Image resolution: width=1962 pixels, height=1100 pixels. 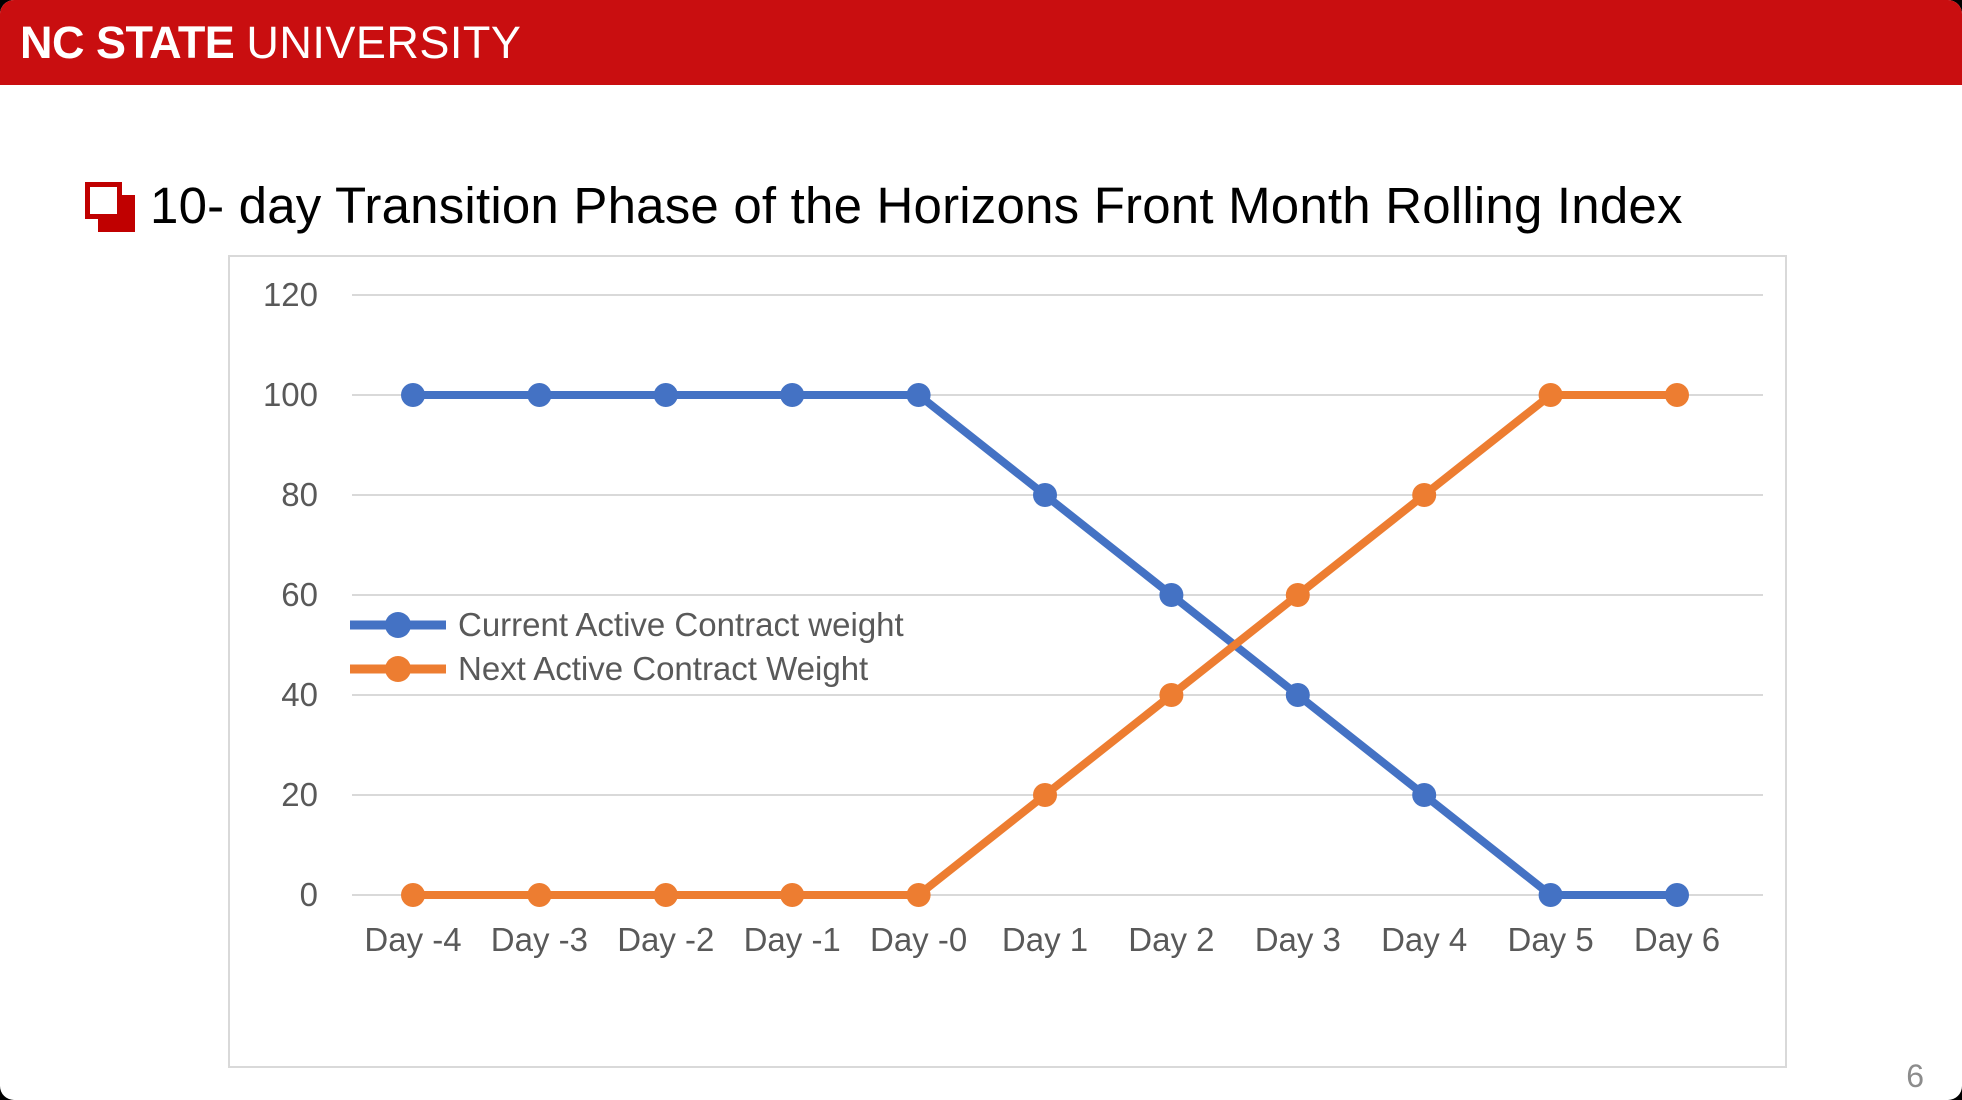 I want to click on y-tick-label: 20, so click(x=299, y=794).